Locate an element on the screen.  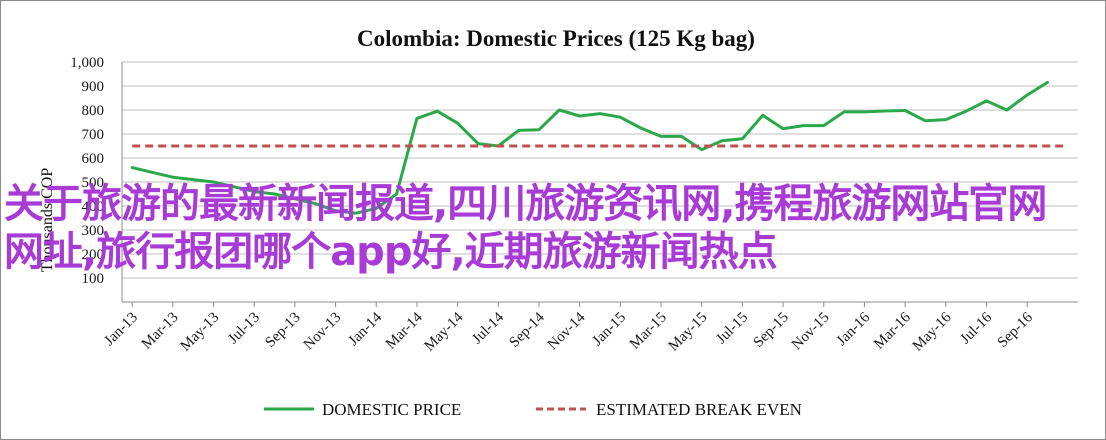
x-tick-label: Mar-15 is located at coordinates (648, 331).